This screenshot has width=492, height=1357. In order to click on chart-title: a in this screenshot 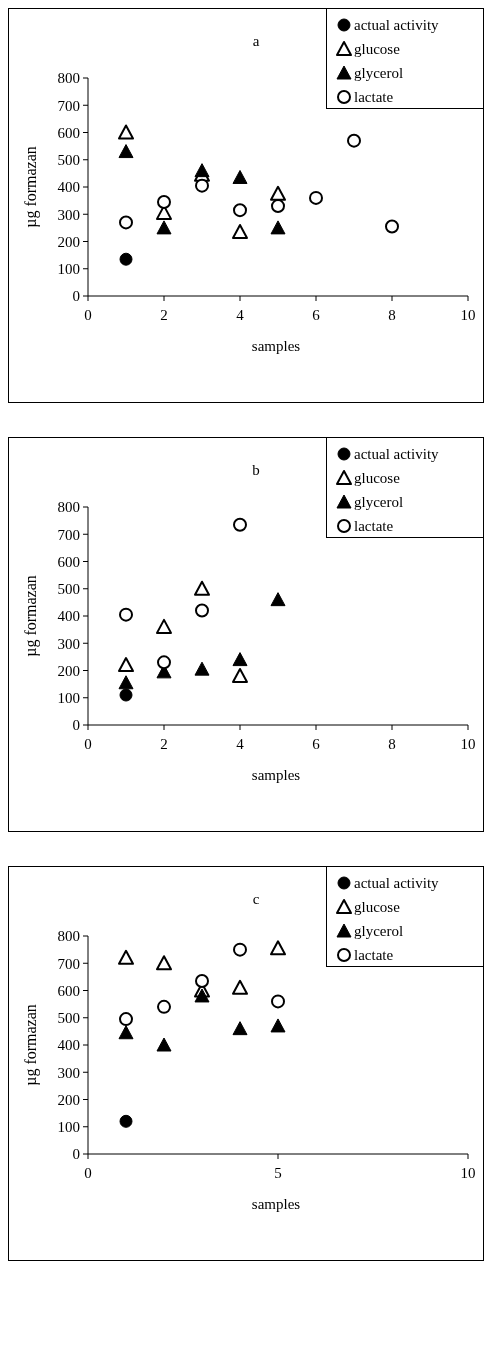, I will do `click(256, 41)`.